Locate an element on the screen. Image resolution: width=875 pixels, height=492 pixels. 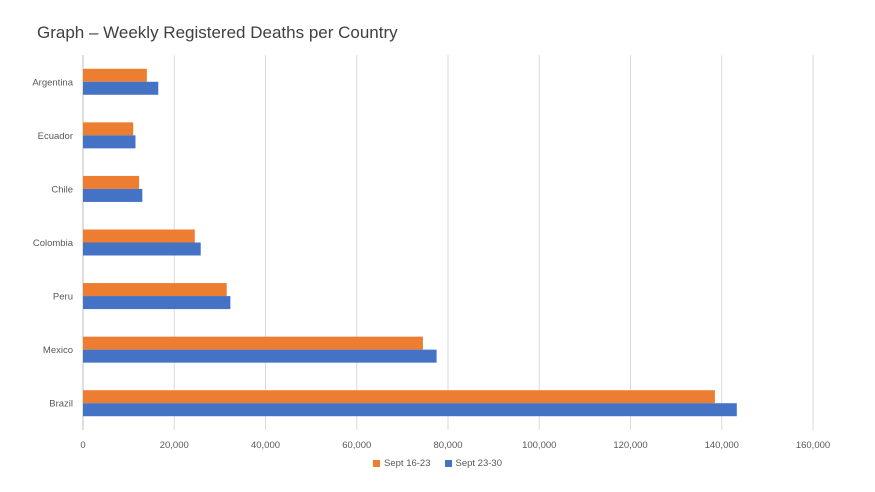
legend-label-sept-23-30: Sept 23-30 is located at coordinates (478, 463).